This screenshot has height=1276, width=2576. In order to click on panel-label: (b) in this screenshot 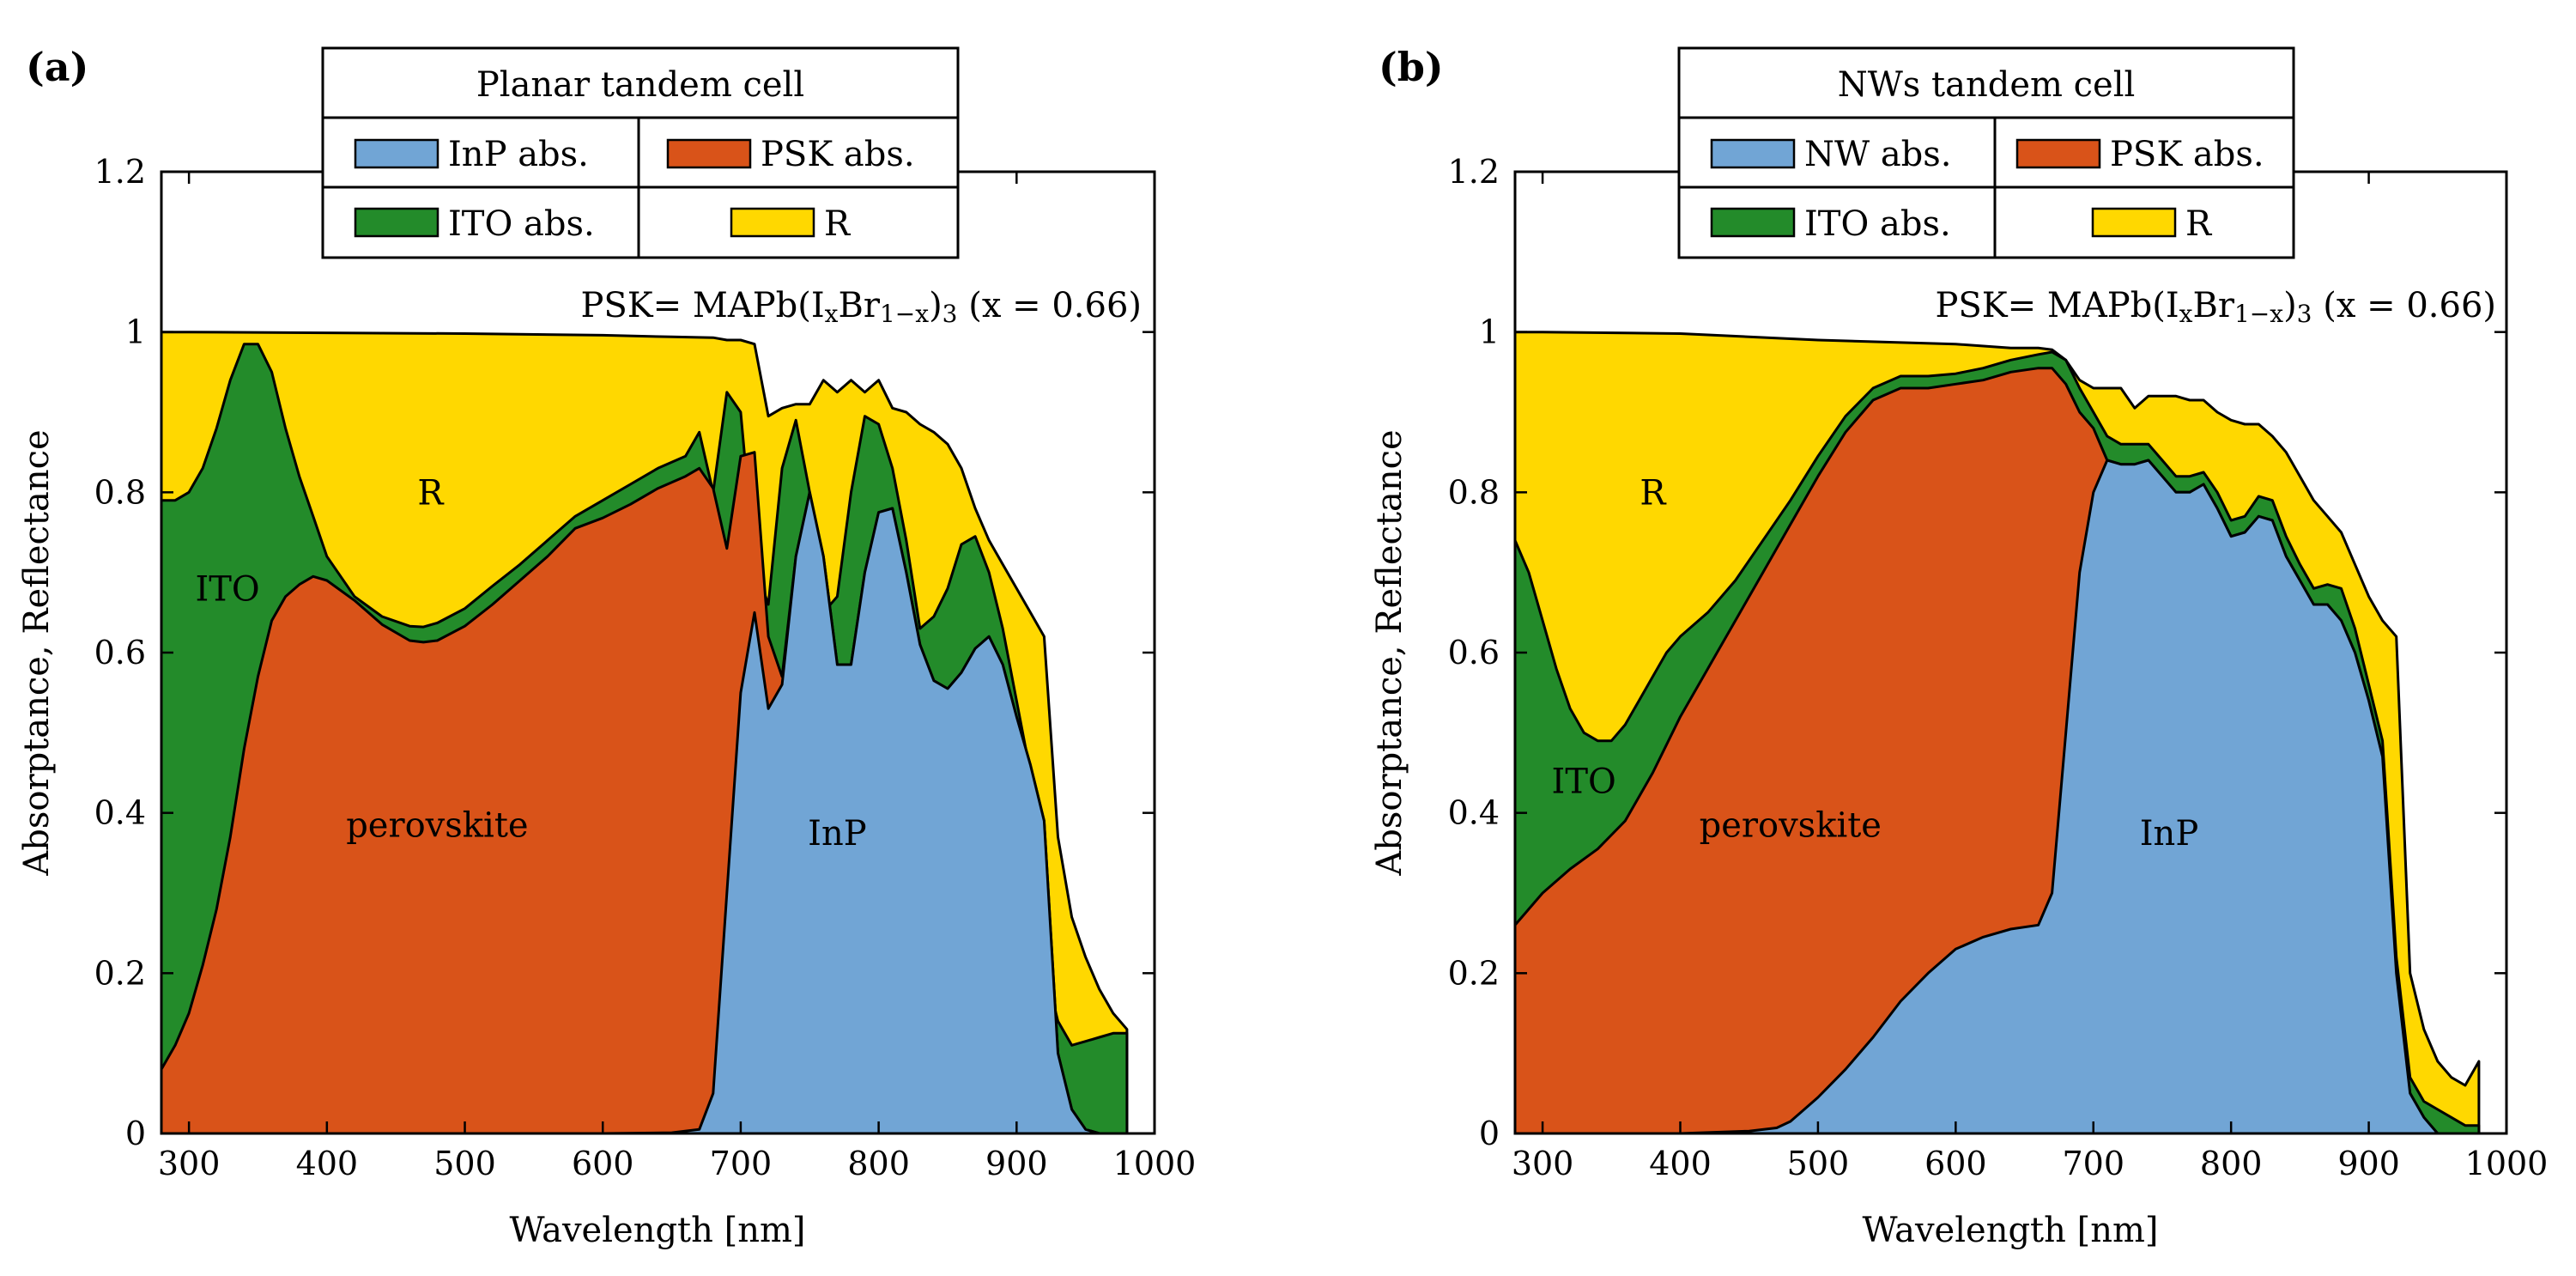, I will do `click(1411, 67)`.